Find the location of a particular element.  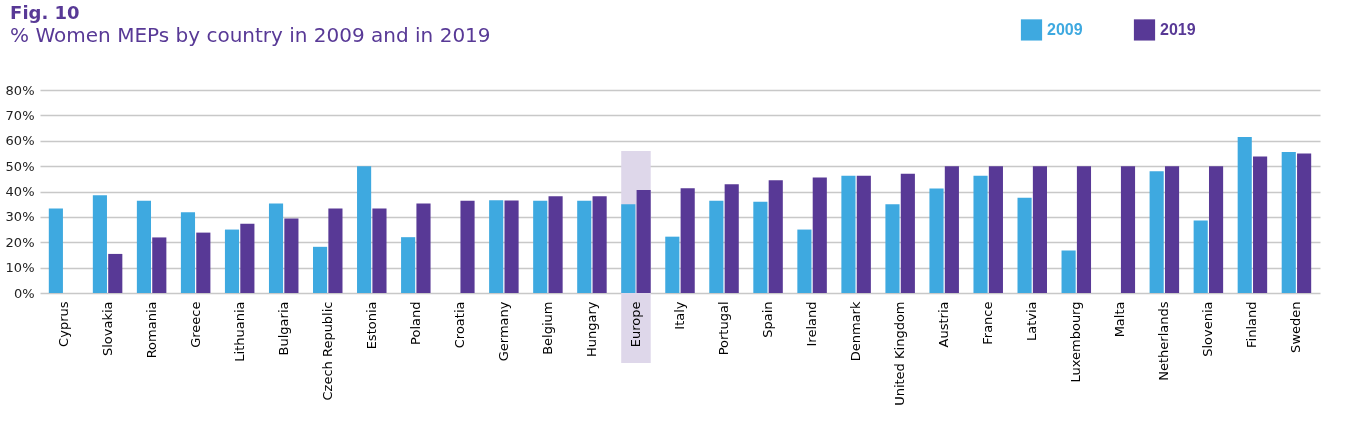

x-tick-label: Slovenia is located at coordinates (1208, 329).